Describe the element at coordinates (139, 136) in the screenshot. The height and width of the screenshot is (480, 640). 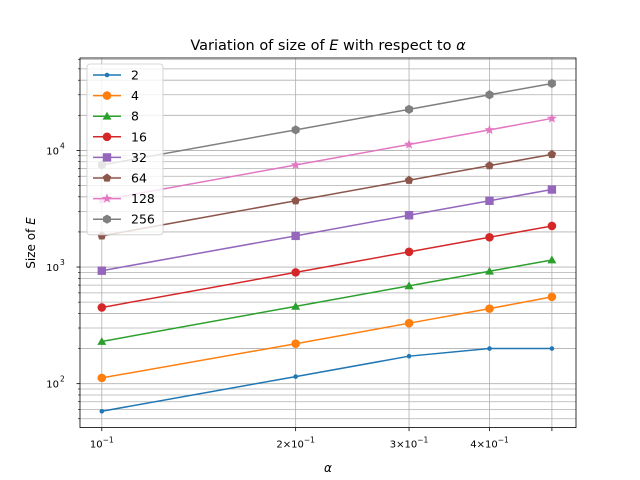
I see `legend-label-16: 16` at that location.